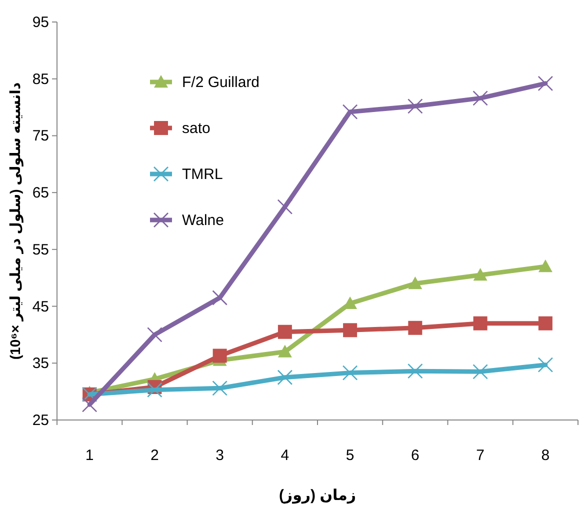  What do you see at coordinates (40, 79) in the screenshot?
I see `y-tick-label: 85` at bounding box center [40, 79].